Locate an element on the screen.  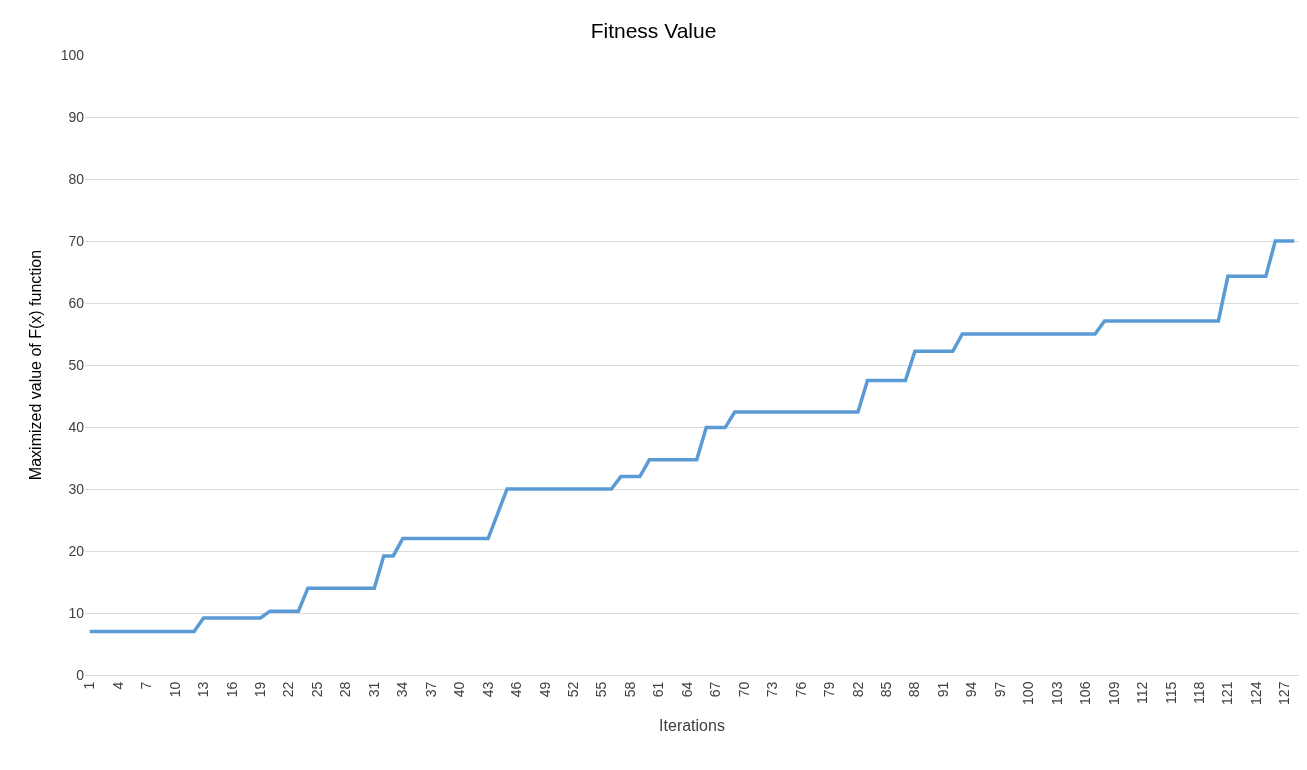
x-tick-label: 67 is located at coordinates (715, 689).